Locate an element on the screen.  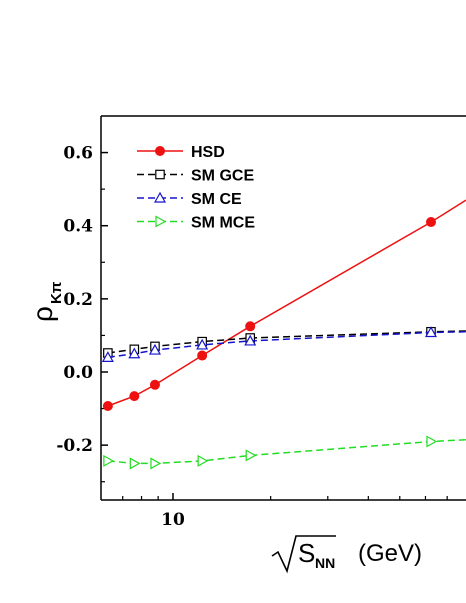
legend-label-sm-mce: SM MCE is located at coordinates (223, 223).